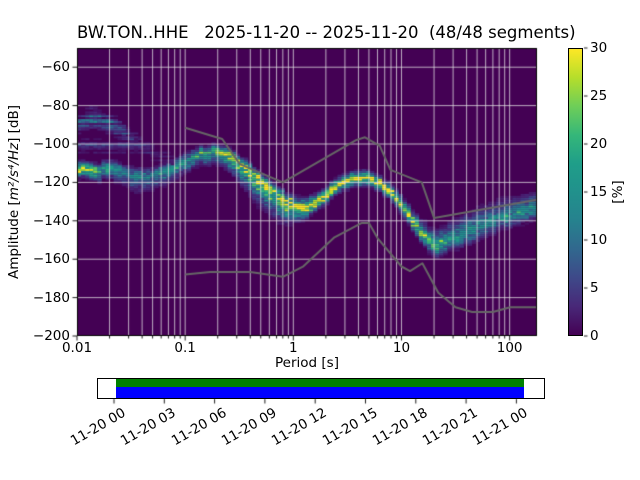 The image size is (640, 480). I want to click on x-tick-label: 10, so click(401, 348).